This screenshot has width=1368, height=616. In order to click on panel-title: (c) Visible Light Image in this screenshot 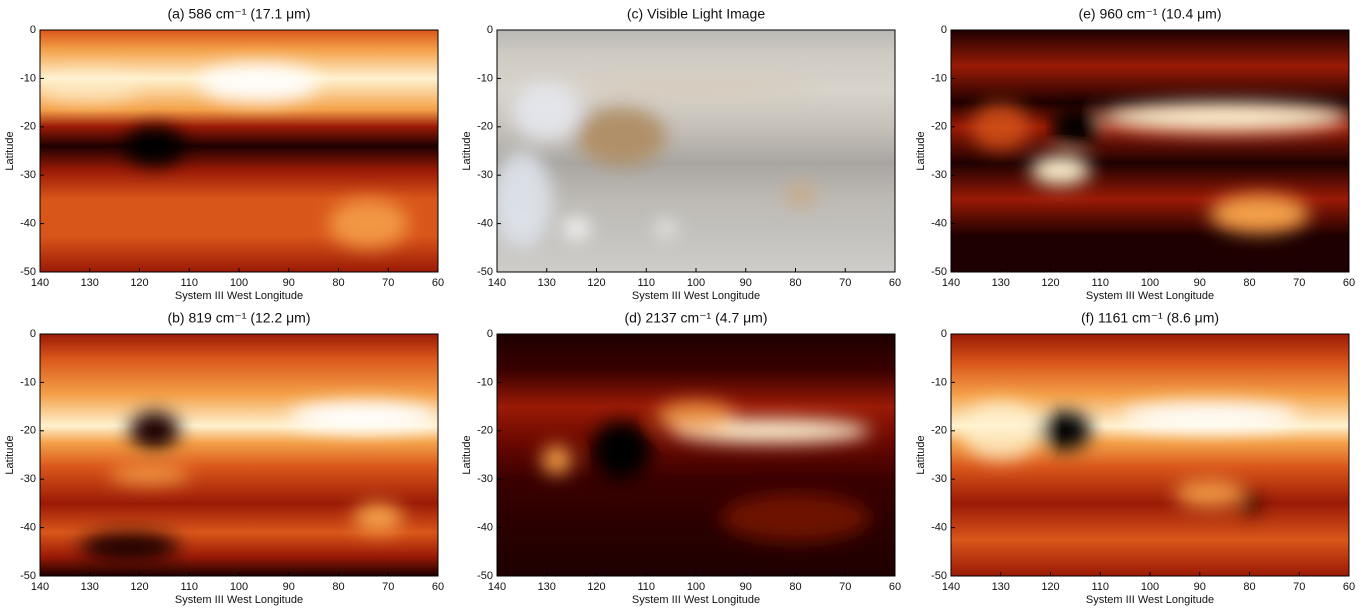, I will do `click(696, 14)`.